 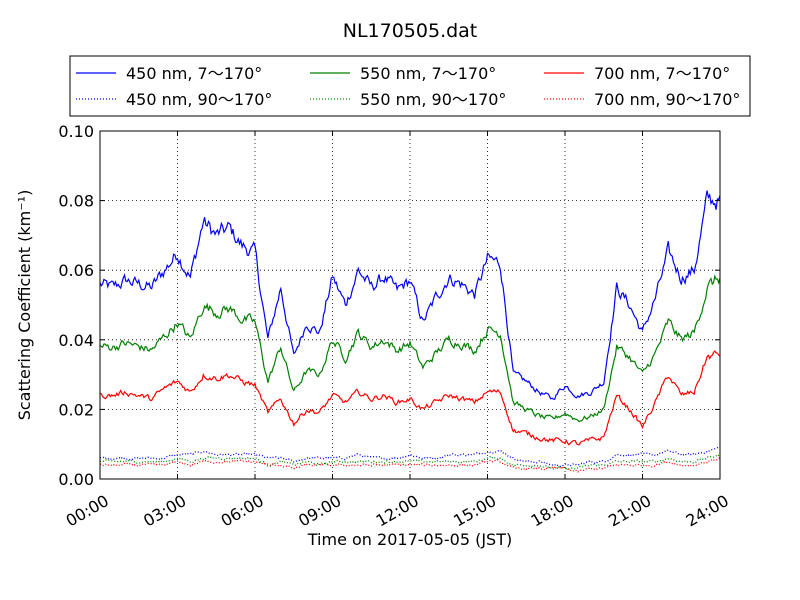 What do you see at coordinates (552, 511) in the screenshot?
I see `x-tick-label: 18:00` at bounding box center [552, 511].